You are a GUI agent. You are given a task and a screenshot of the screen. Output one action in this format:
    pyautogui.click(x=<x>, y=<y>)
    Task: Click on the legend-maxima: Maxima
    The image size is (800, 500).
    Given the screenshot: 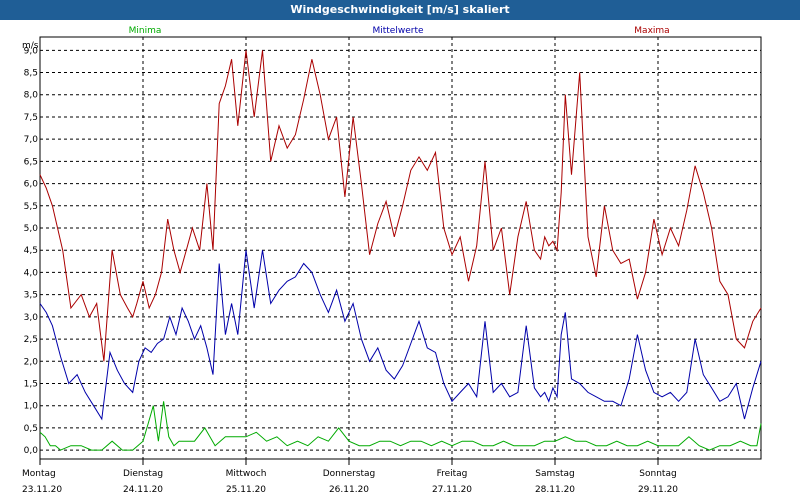 What is the action you would take?
    pyautogui.click(x=651, y=31)
    